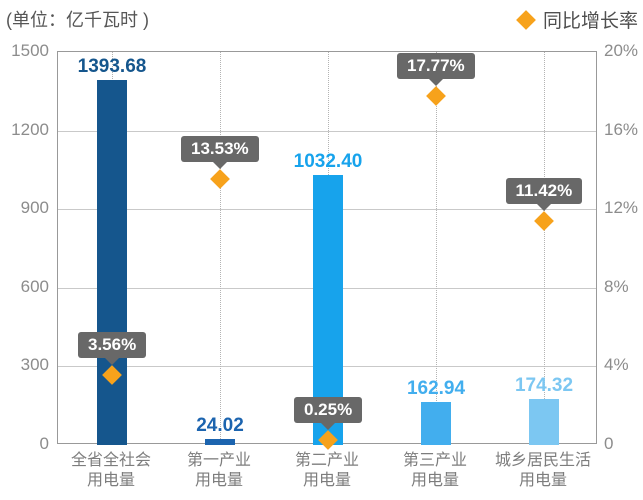  I want to click on growth-callout-urban-rural-residential: 11.42%, so click(544, 190).